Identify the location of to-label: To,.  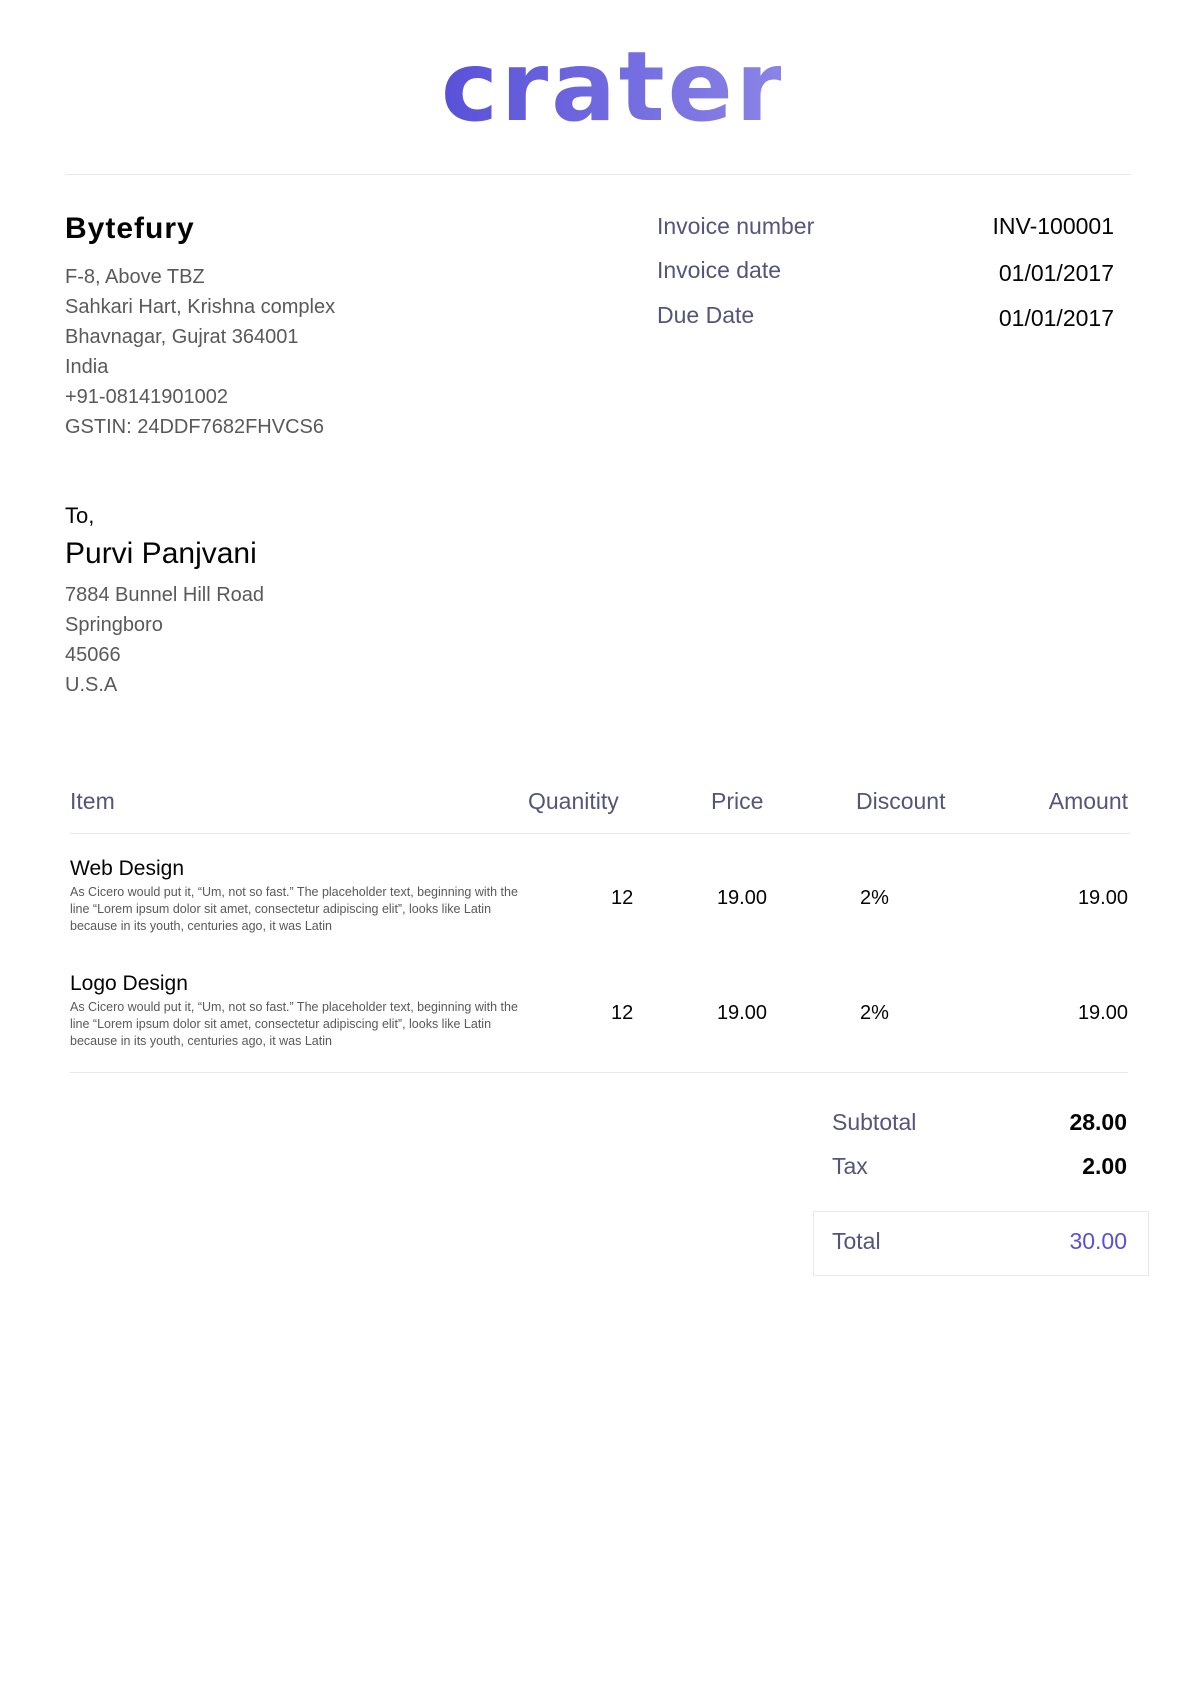
(80, 515).